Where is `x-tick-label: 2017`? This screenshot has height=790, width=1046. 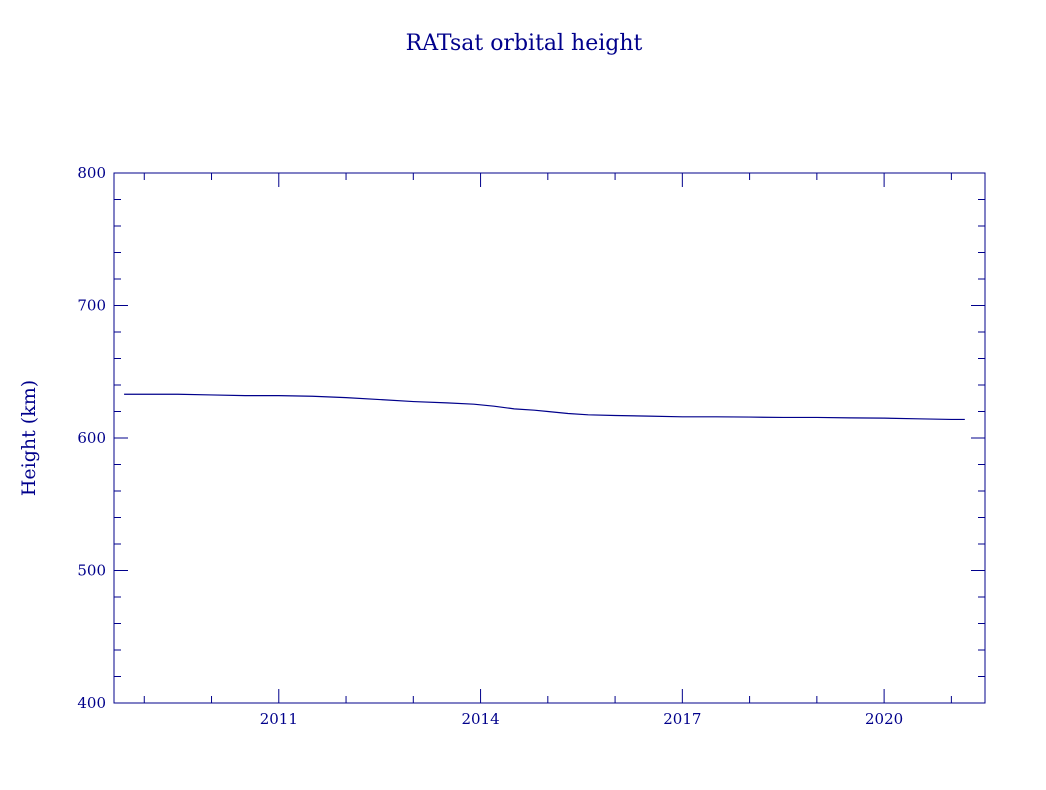
x-tick-label: 2017 is located at coordinates (682, 719).